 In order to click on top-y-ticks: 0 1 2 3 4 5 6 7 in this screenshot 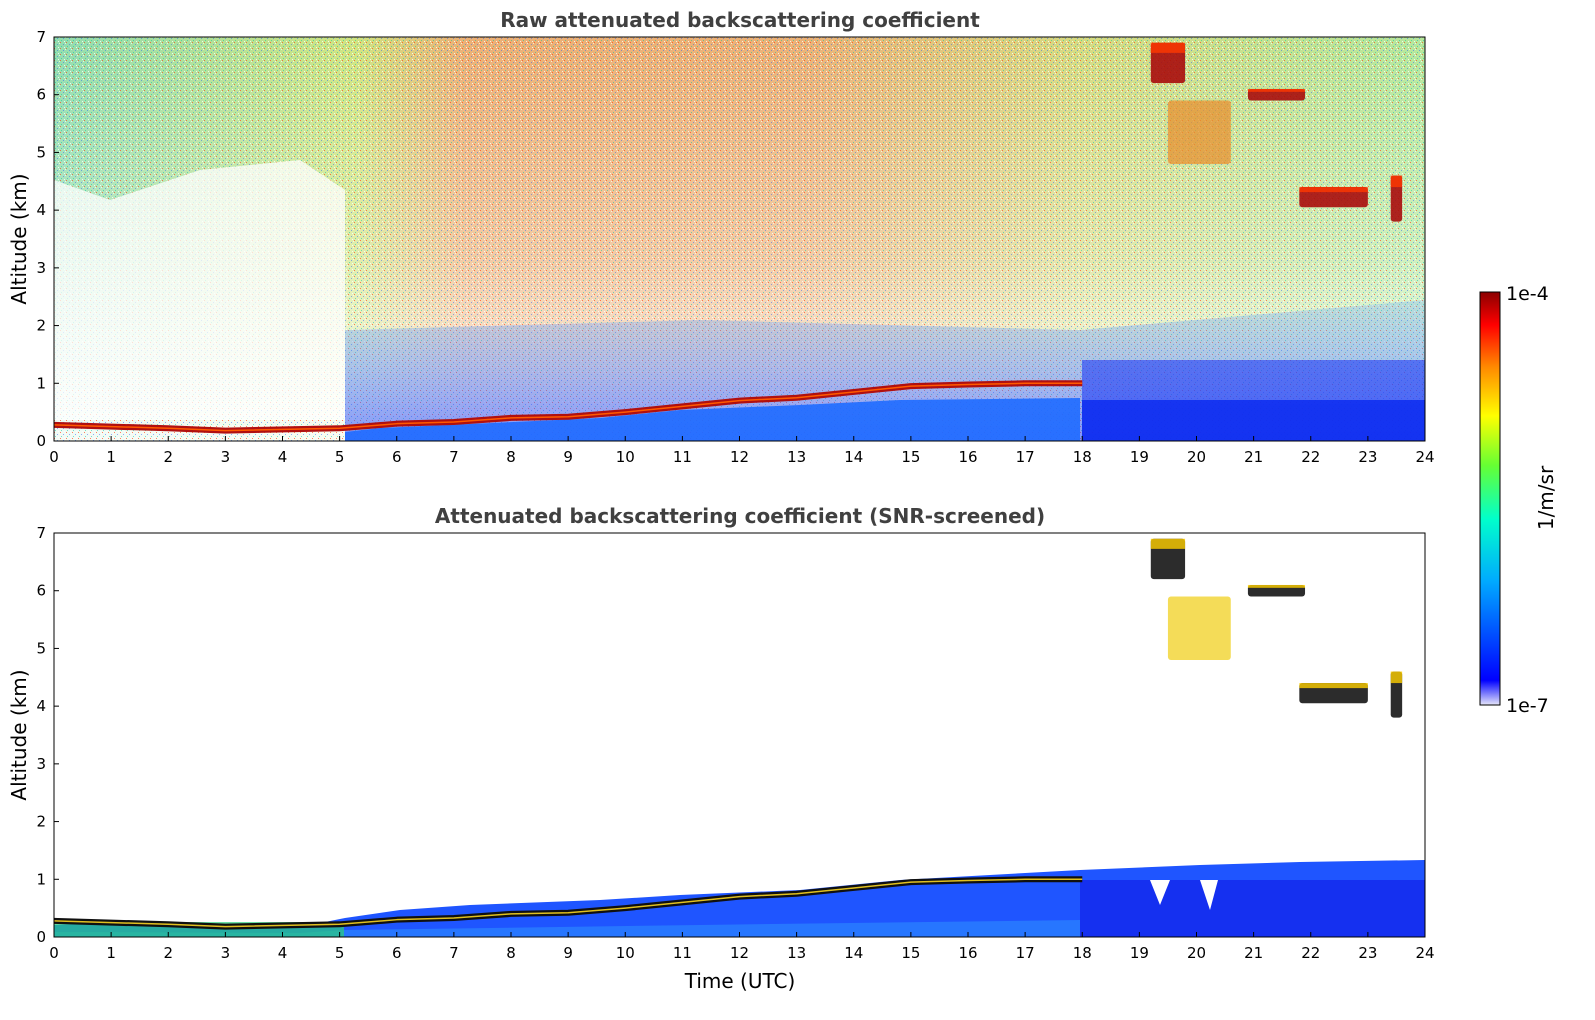, I will do `click(47, 239)`.